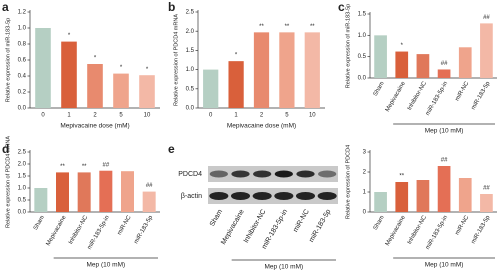  What do you see at coordinates (22, 13) in the screenshot?
I see `y-tick-label: 1.2` at bounding box center [22, 13].